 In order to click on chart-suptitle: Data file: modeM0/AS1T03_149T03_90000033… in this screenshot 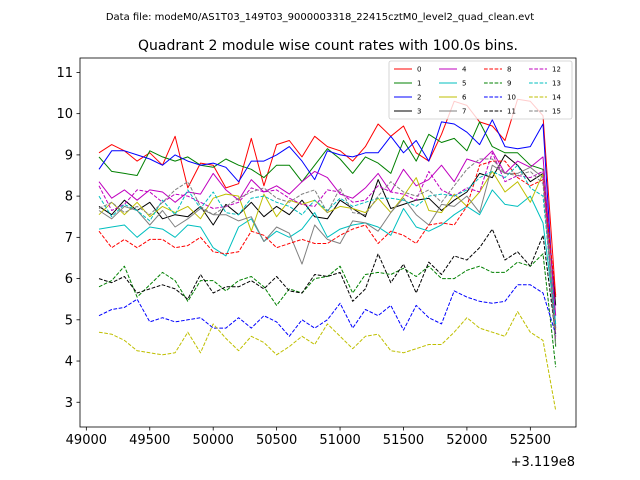, I will do `click(320, 17)`.